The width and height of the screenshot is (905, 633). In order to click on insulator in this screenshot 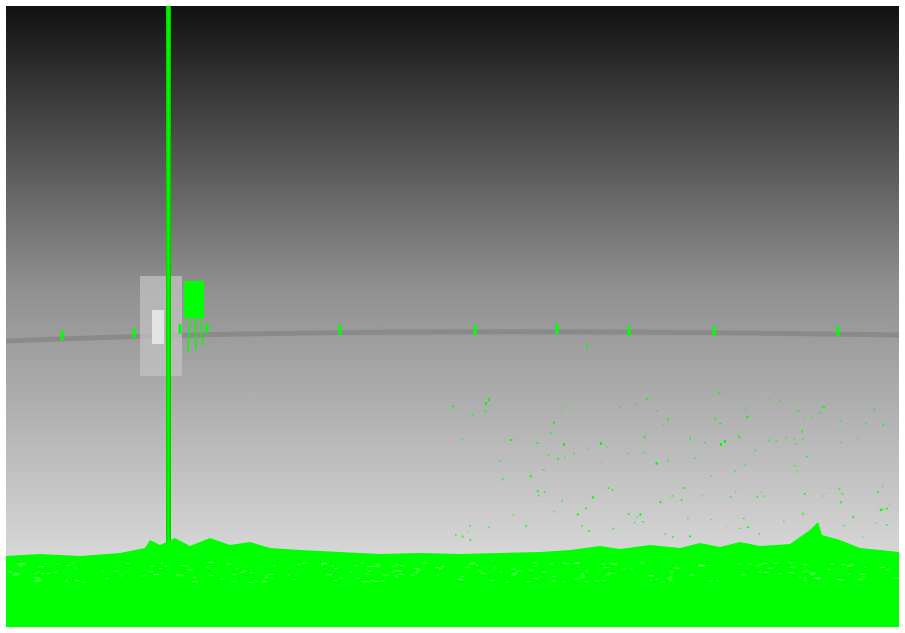, I will do `click(475, 330)`.